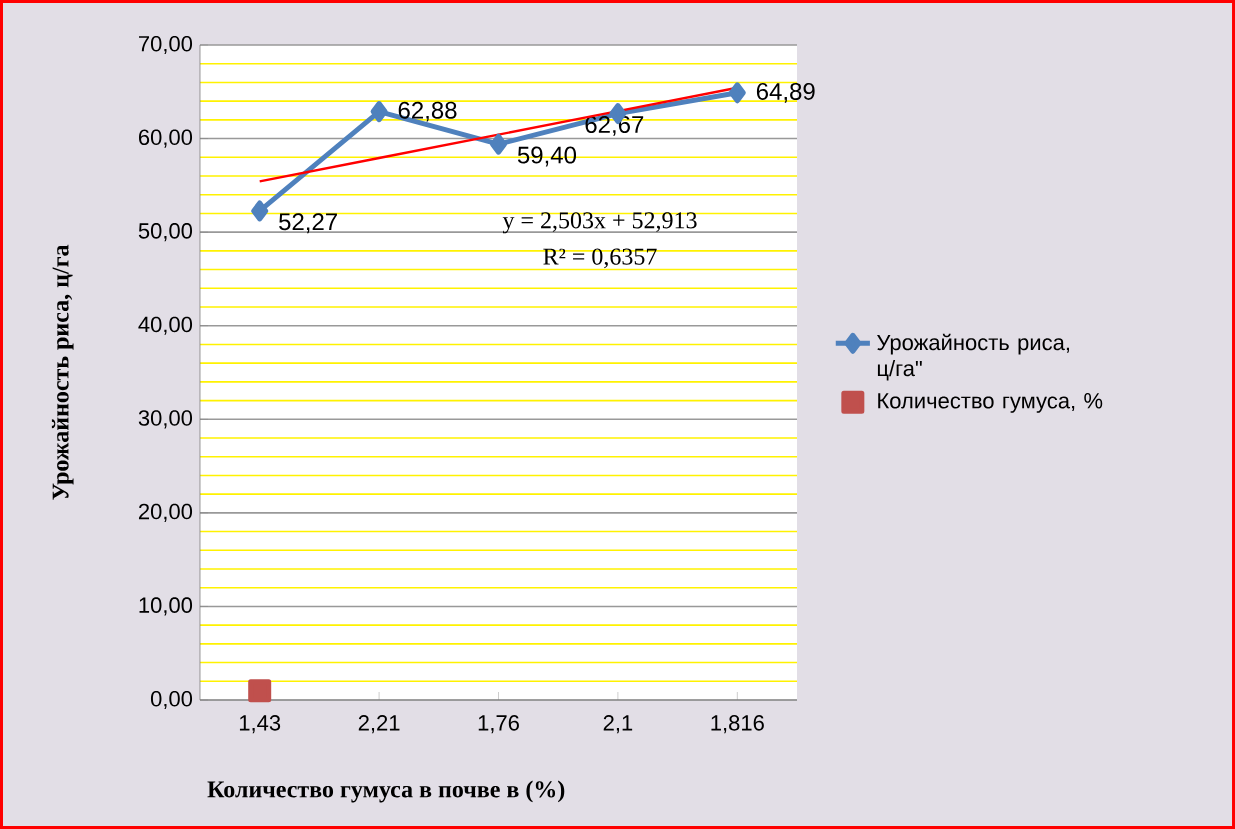  I want to click on y-tick-label: 70,00, so click(166, 45).